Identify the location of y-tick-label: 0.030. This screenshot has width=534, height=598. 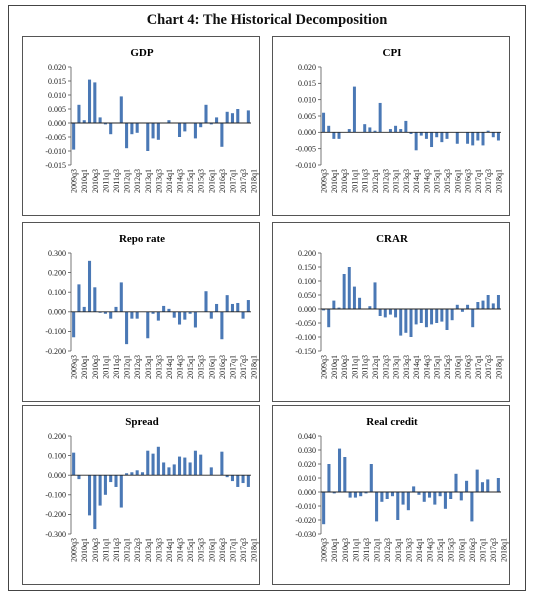
(307, 450).